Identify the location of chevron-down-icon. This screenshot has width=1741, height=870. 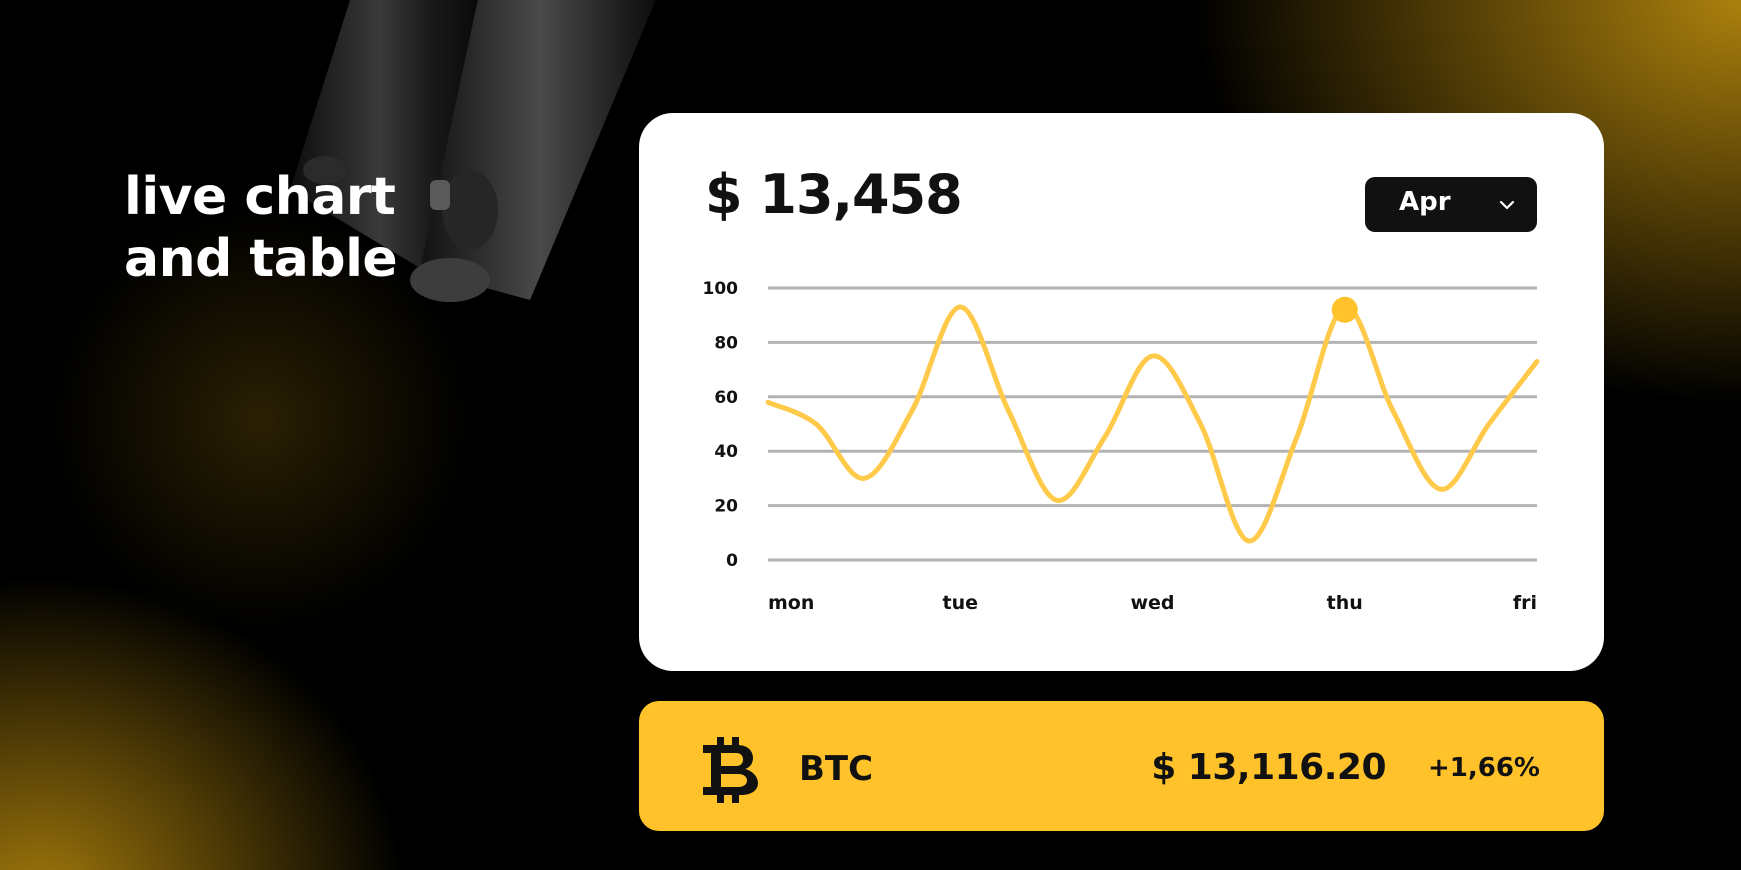
(1507, 205).